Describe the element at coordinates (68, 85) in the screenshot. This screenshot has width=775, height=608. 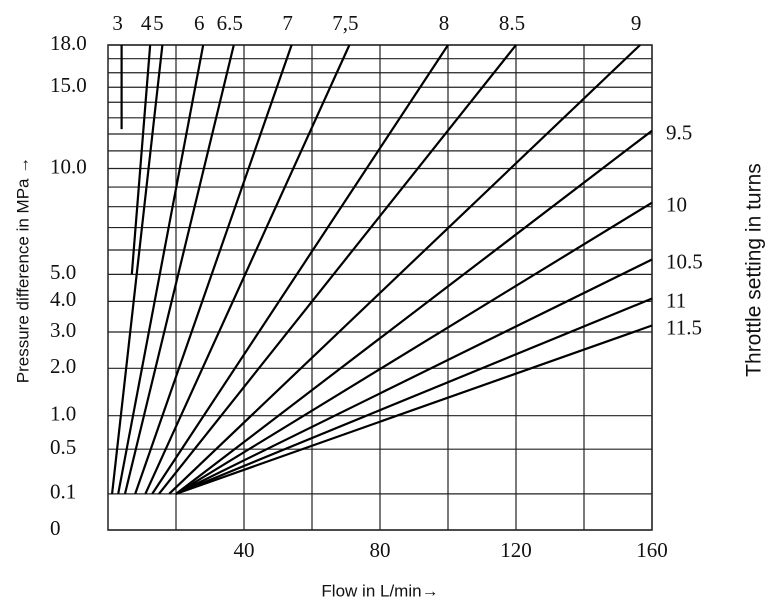
I see `y-tick-label: 15.0` at that location.